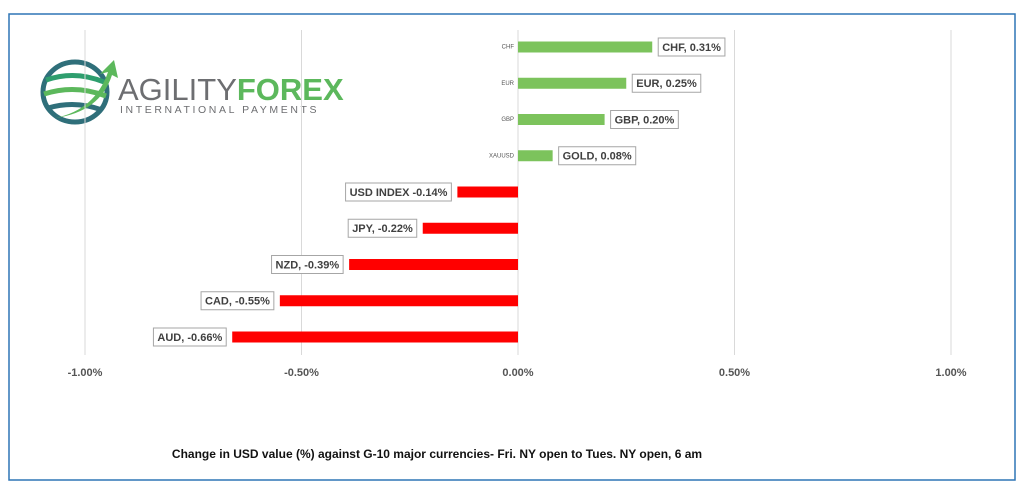 This screenshot has height=494, width=1024. Describe the element at coordinates (219, 110) in the screenshot. I see `logo-tagline: INTERNATIONAL PAYMENTS` at that location.